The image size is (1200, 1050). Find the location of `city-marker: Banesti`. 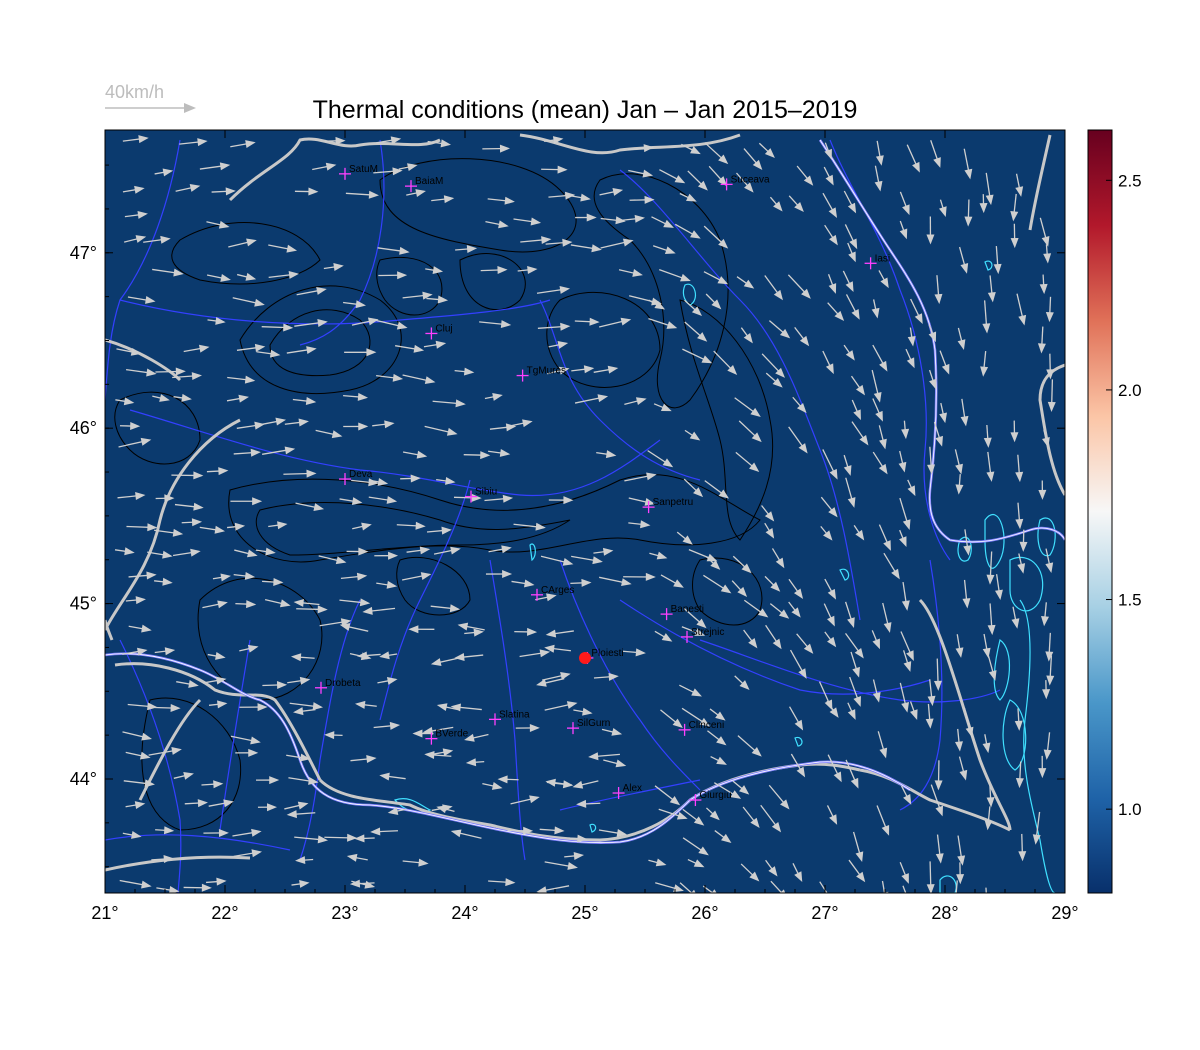

city-marker: Banesti is located at coordinates (682, 612).